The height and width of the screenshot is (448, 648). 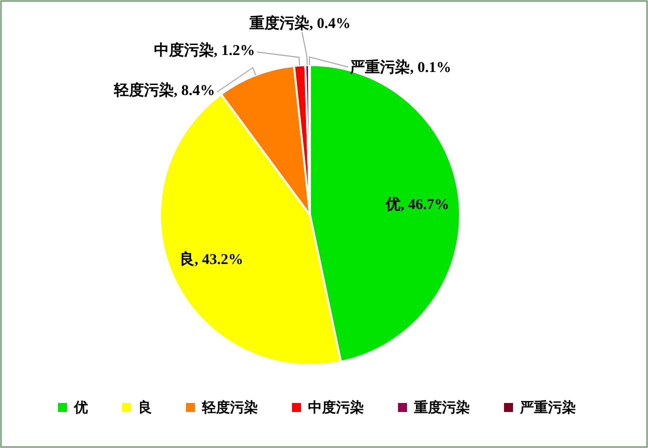 I want to click on legend-label: 优, so click(x=80, y=408).